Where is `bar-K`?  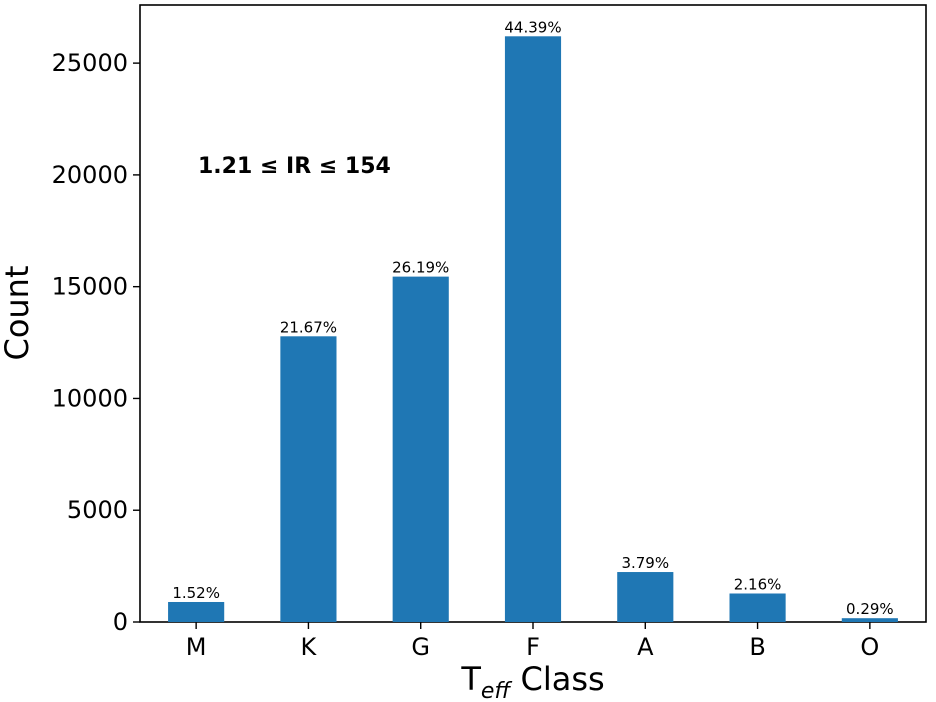 bar-K is located at coordinates (308, 479).